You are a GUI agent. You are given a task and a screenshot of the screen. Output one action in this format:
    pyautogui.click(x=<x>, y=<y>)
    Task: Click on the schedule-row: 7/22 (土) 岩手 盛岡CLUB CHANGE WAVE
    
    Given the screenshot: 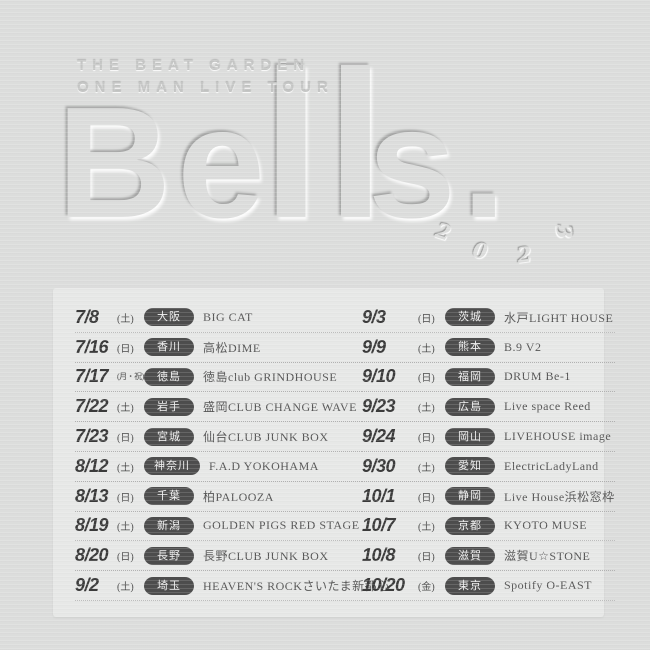 What is the action you would take?
    pyautogui.click(x=218, y=407)
    